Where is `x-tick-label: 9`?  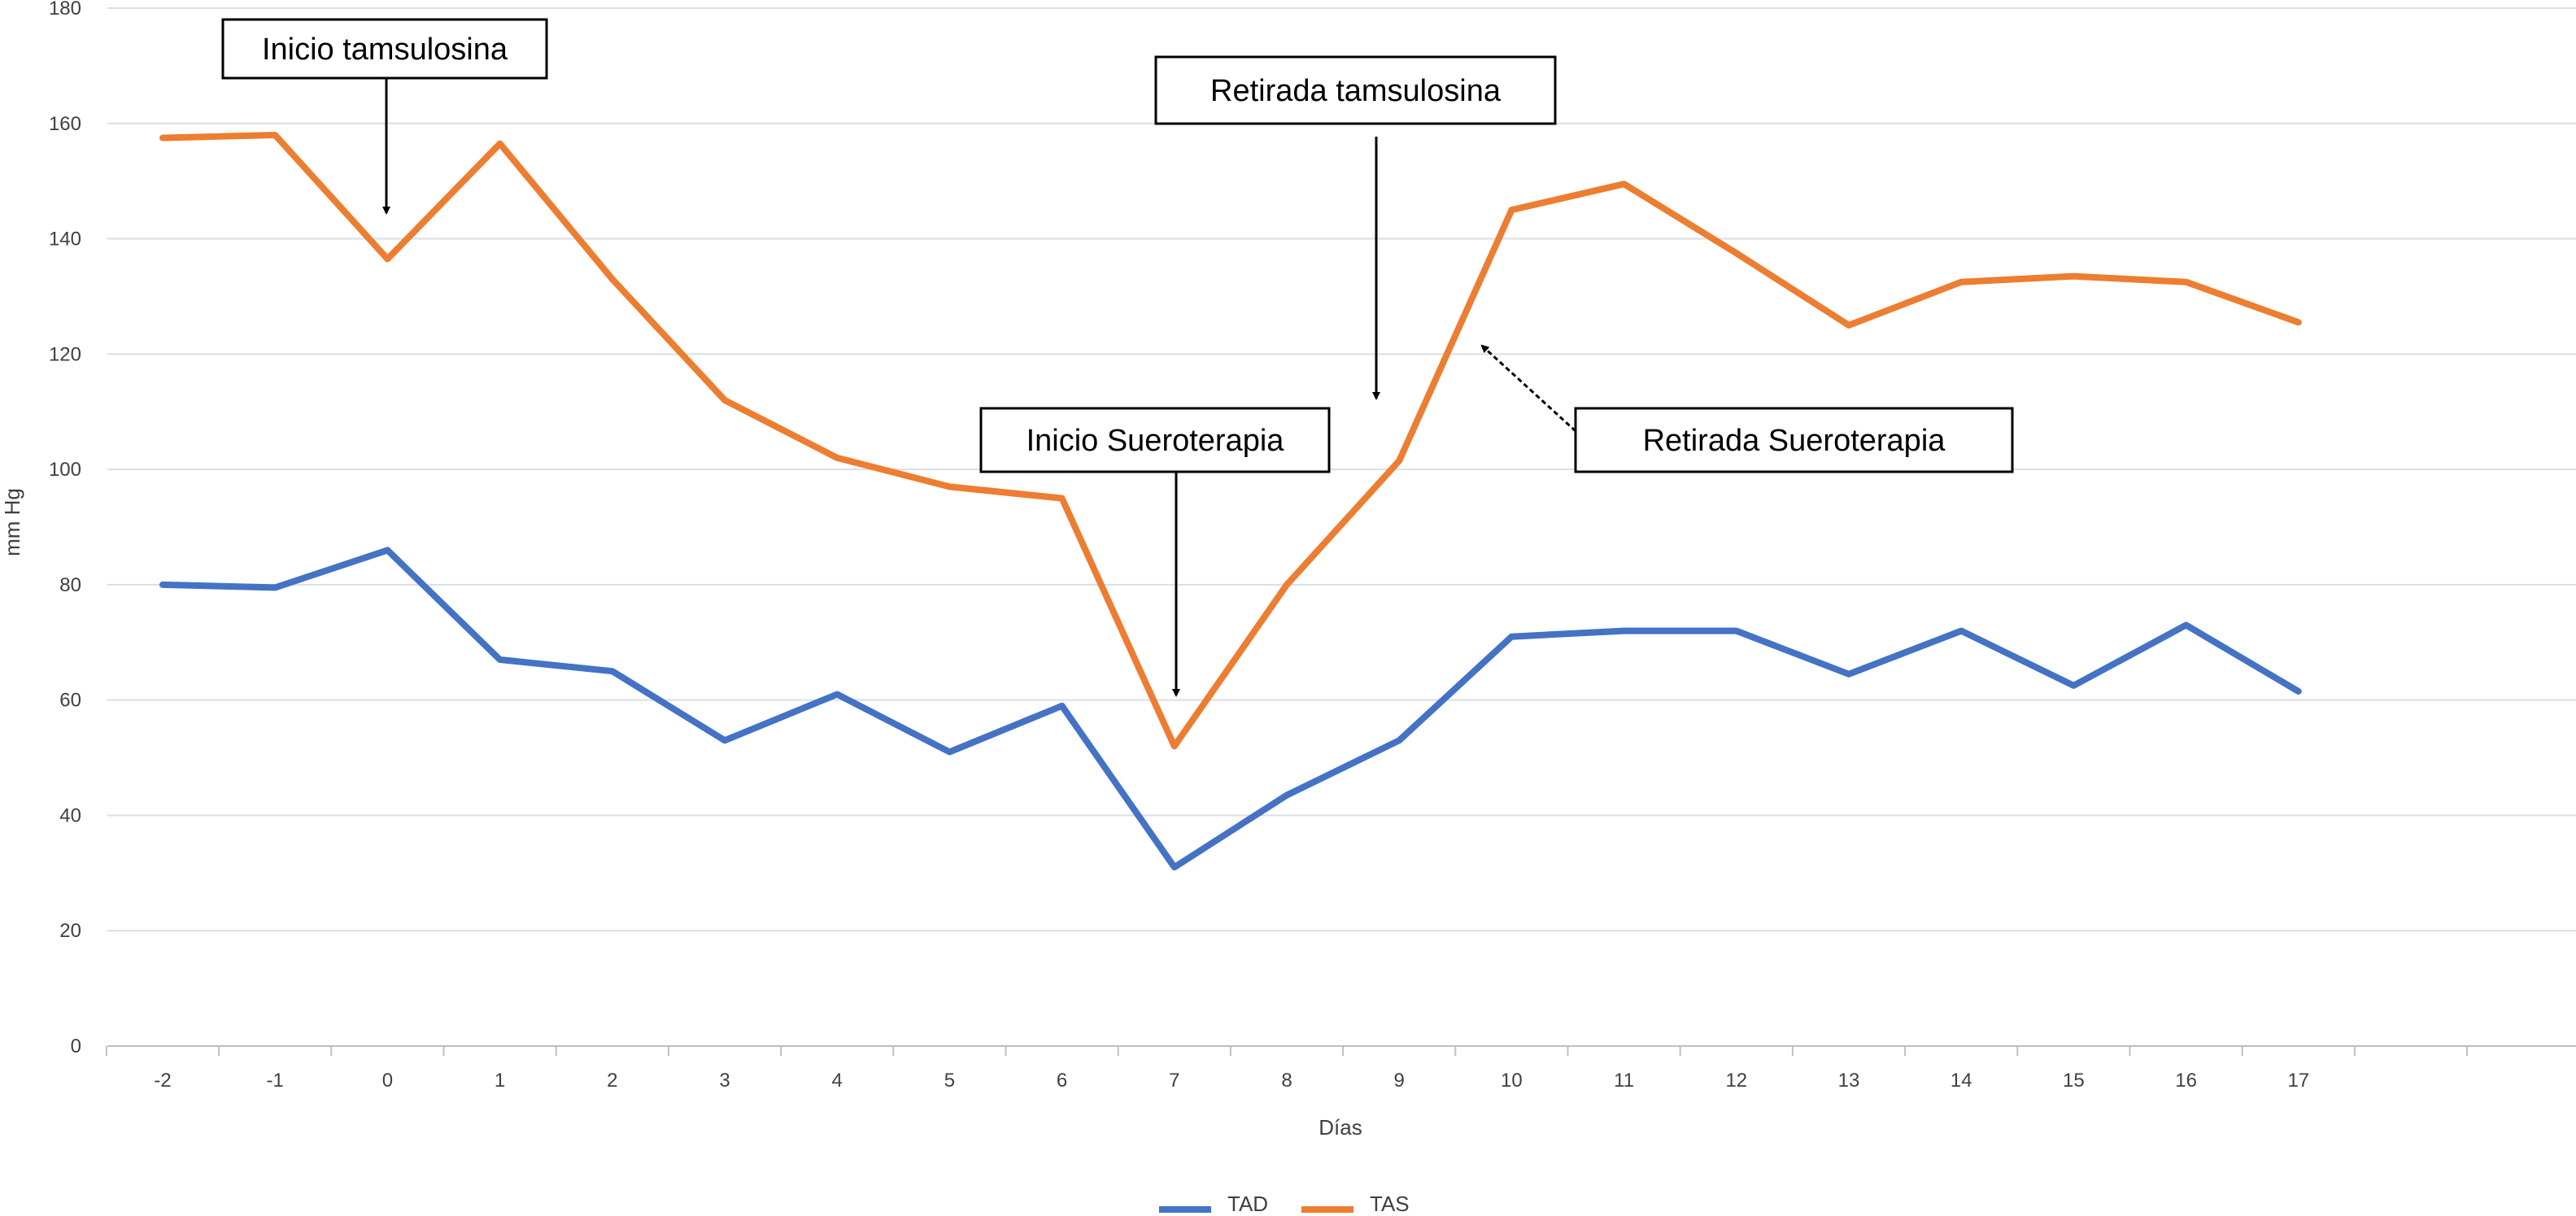
x-tick-label: 9 is located at coordinates (1399, 1081).